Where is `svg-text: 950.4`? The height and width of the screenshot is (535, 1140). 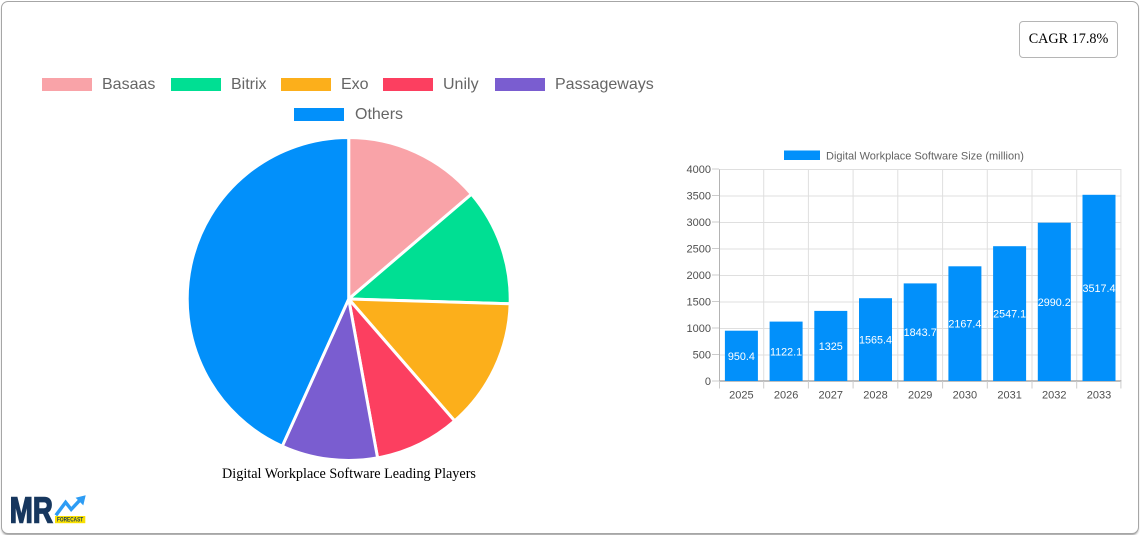
svg-text: 950.4 is located at coordinates (741, 357).